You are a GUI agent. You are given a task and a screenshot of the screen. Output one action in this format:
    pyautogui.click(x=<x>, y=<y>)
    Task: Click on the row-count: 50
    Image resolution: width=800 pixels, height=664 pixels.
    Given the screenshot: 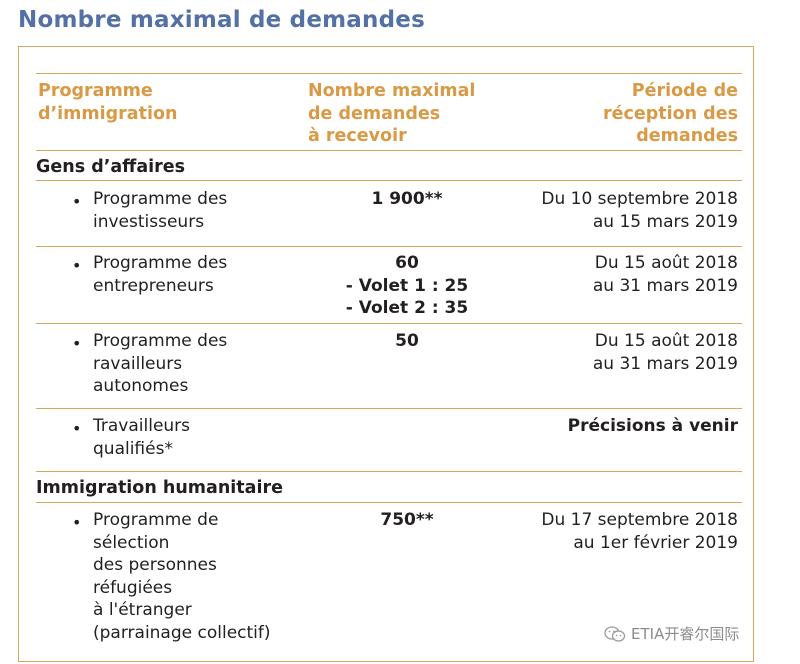 What is the action you would take?
    pyautogui.click(x=407, y=341)
    